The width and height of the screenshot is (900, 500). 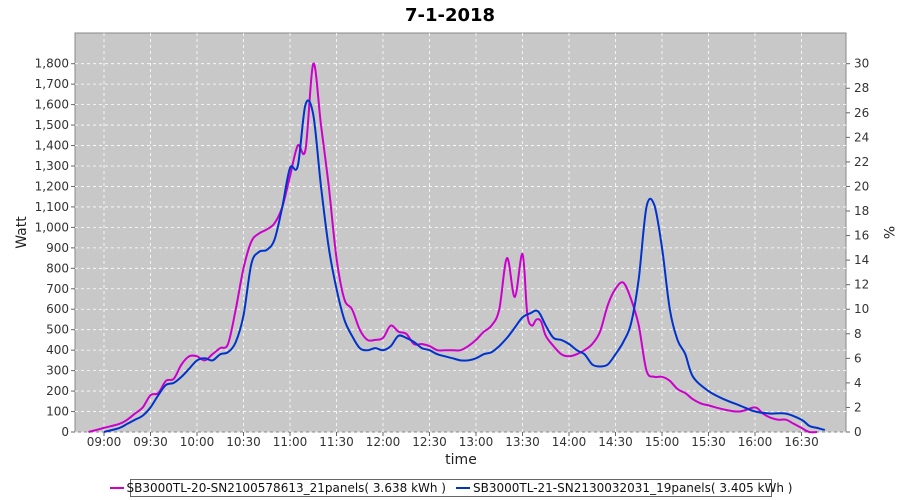 What do you see at coordinates (336, 442) in the screenshot?
I see `x-tick-label: 11:30` at bounding box center [336, 442].